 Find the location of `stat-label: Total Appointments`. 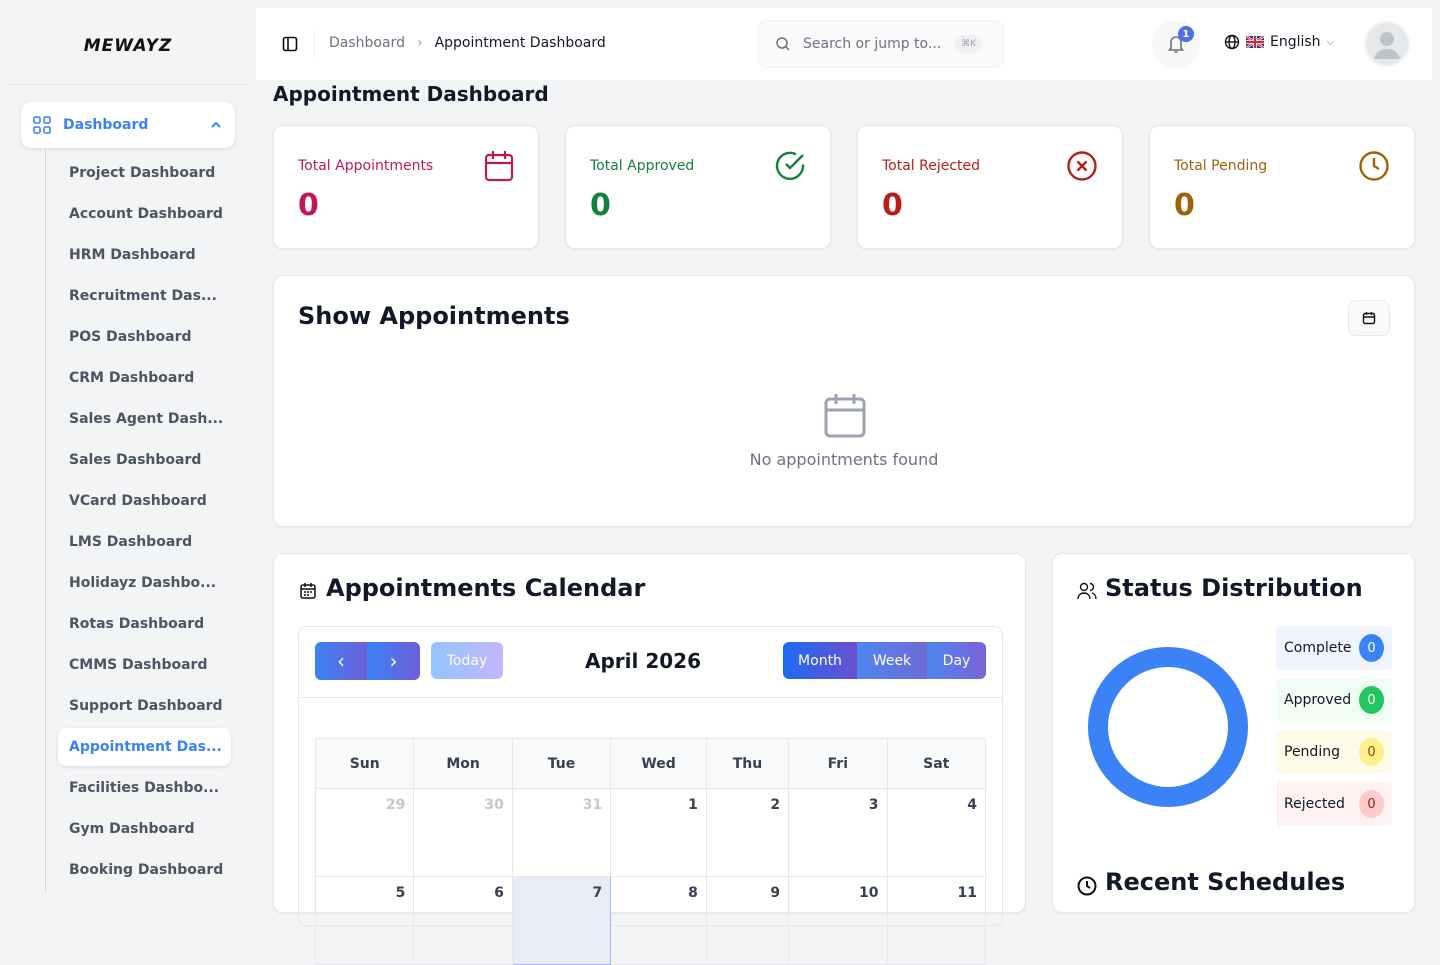

stat-label: Total Appointments is located at coordinates (366, 166).